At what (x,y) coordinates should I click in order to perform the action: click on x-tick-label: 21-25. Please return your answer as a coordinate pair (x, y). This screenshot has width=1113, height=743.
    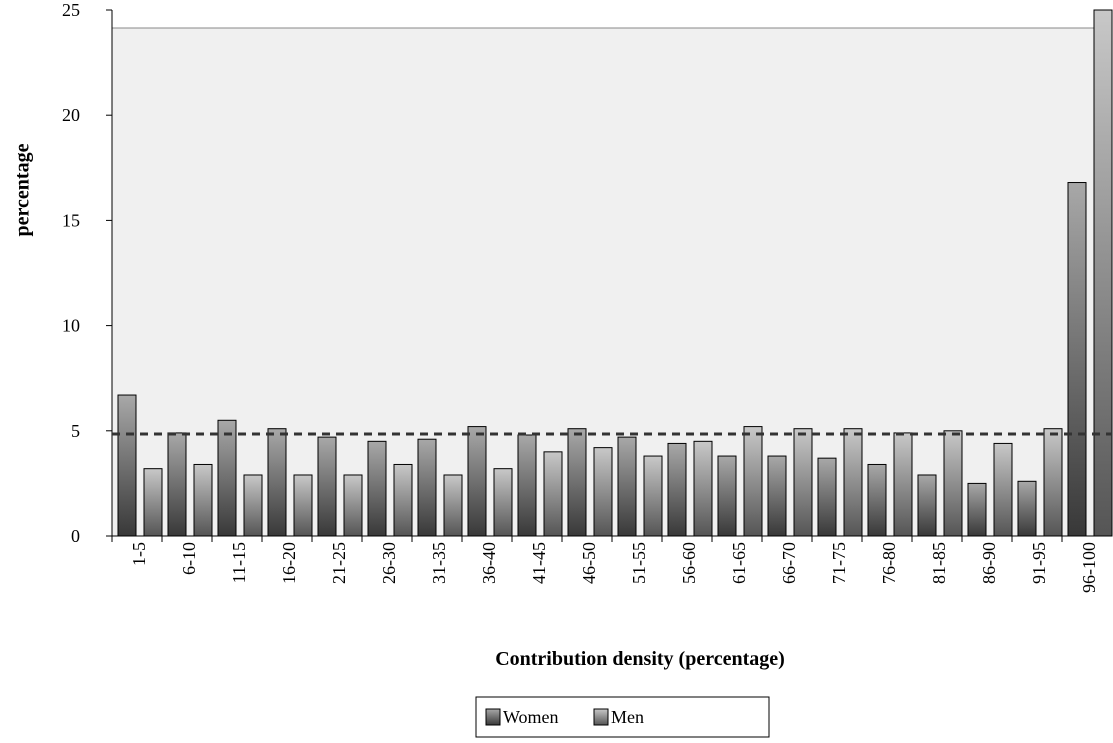
    Looking at the image, I should click on (339, 563).